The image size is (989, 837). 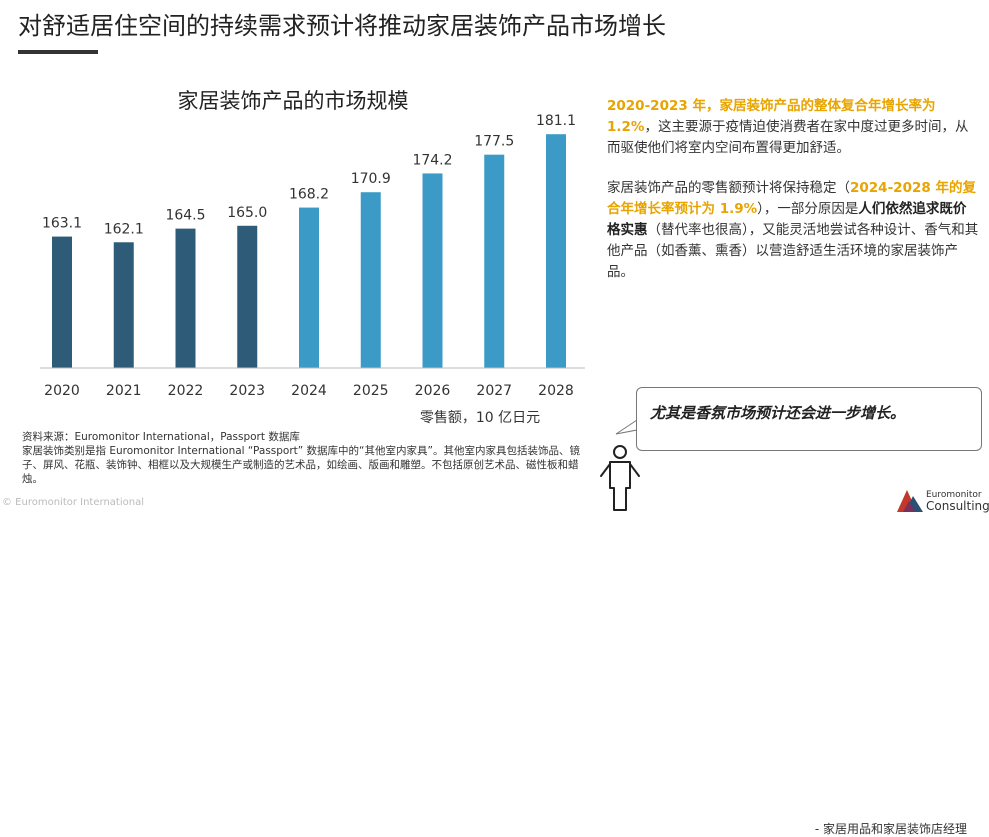 I want to click on bar-value-label-2020: 163.1, so click(x=62, y=224).